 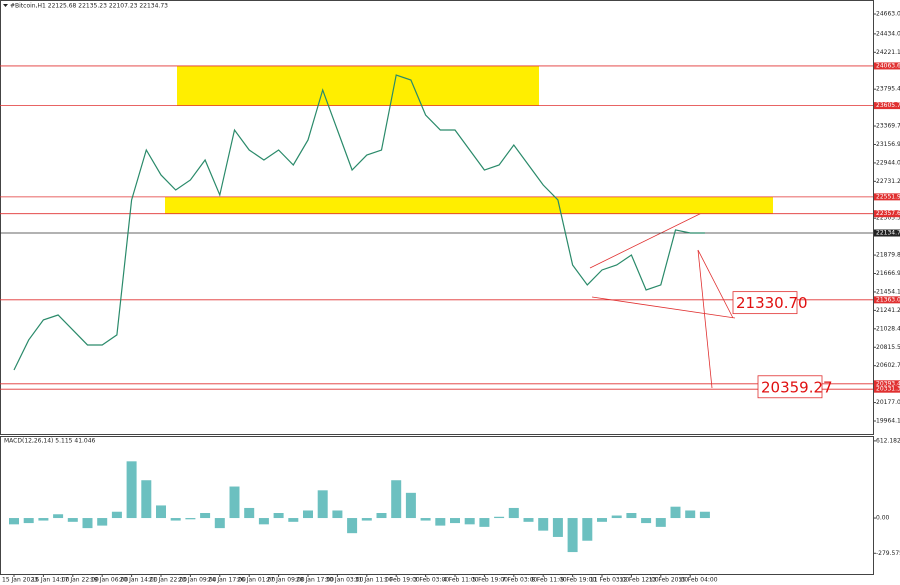 I want to click on y-tick-label: 21666.95, so click(x=888, y=273).